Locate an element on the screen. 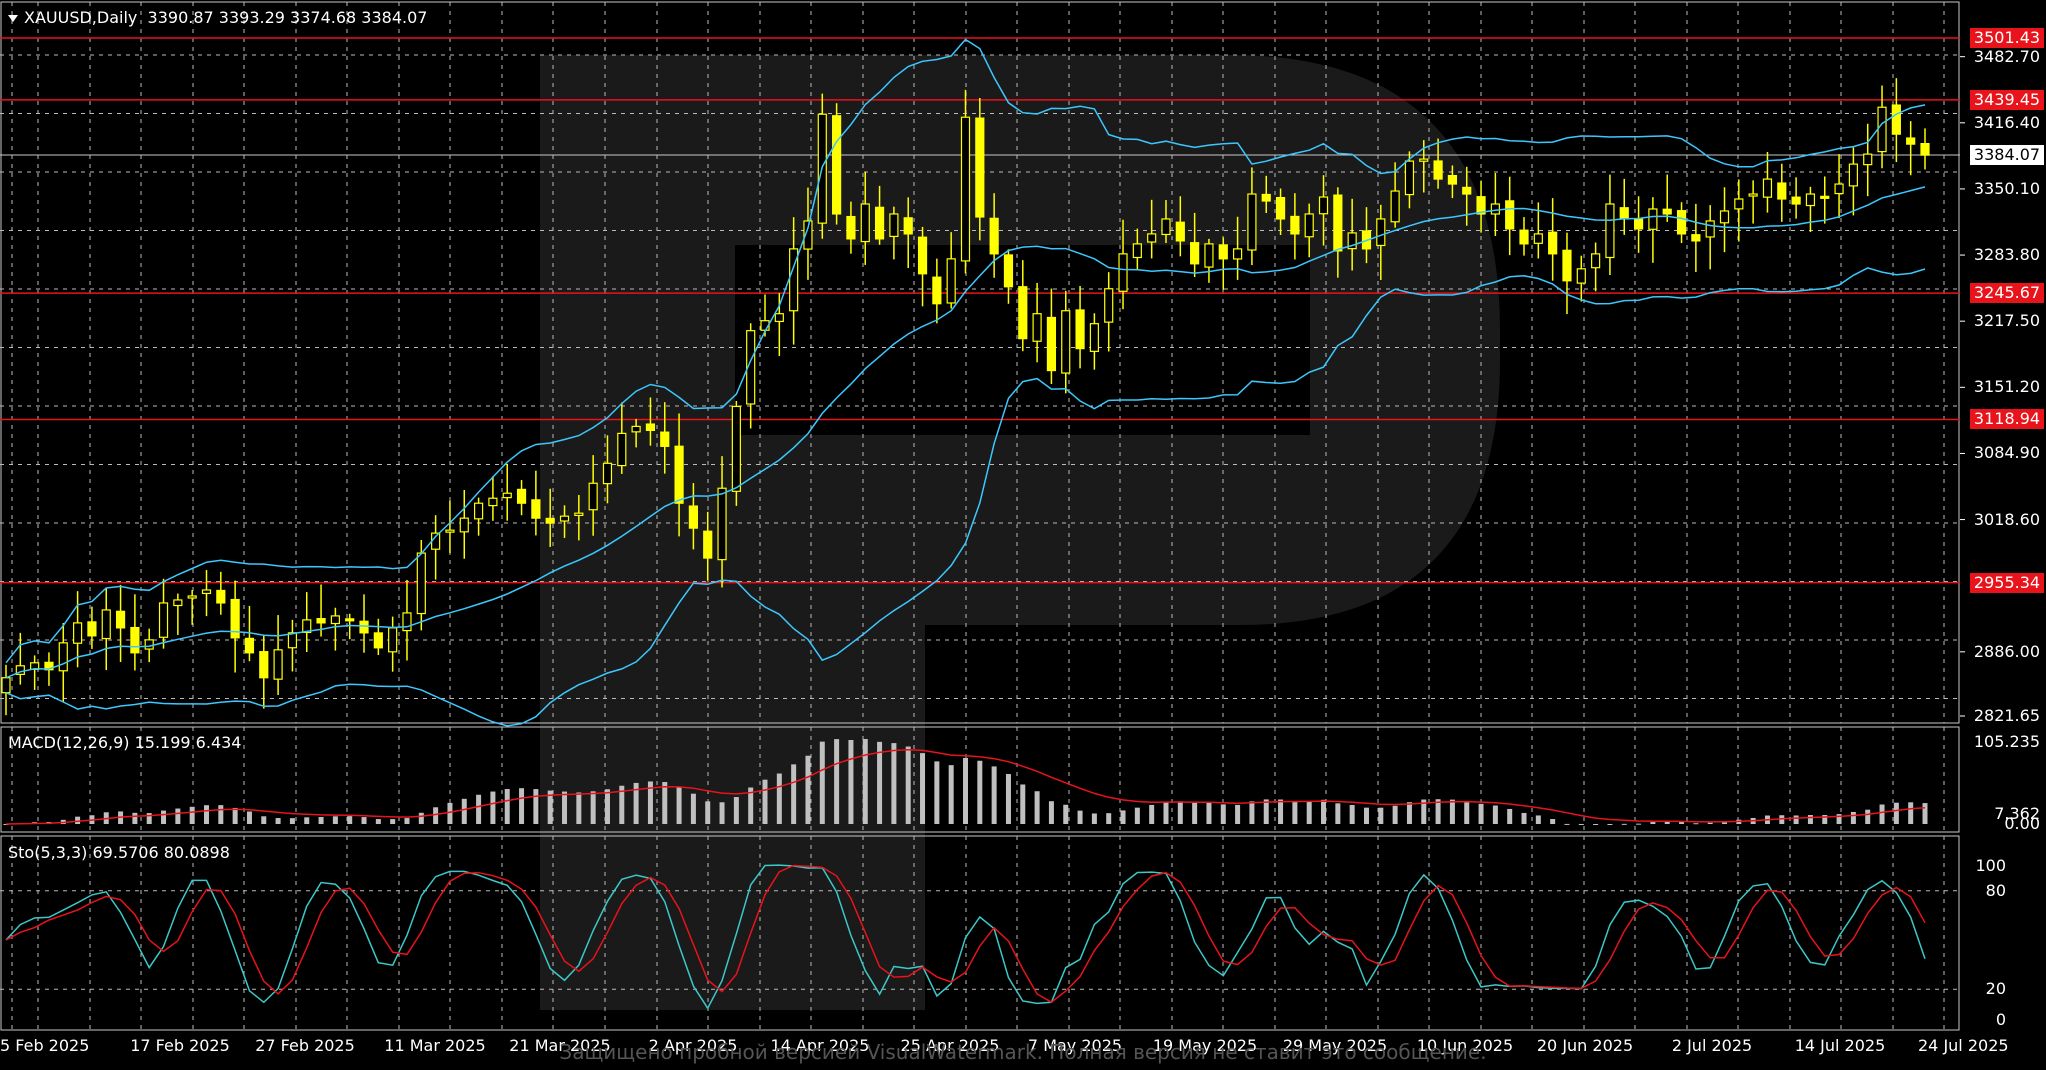 Image resolution: width=2046 pixels, height=1070 pixels. date-label: 10 Jun 2025 is located at coordinates (1465, 1045).